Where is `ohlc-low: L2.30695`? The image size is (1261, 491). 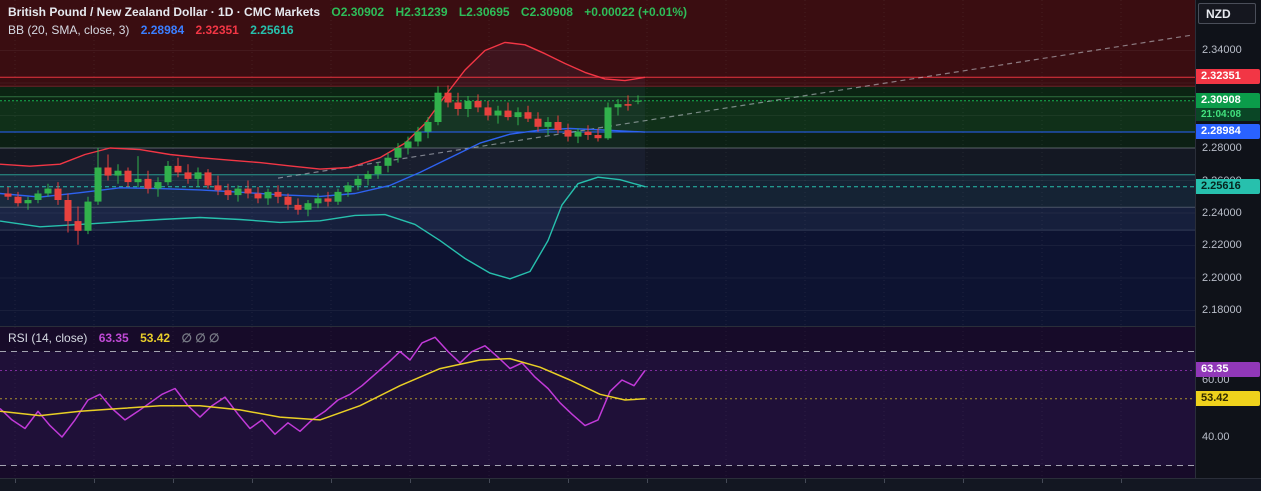 ohlc-low: L2.30695 is located at coordinates (484, 12).